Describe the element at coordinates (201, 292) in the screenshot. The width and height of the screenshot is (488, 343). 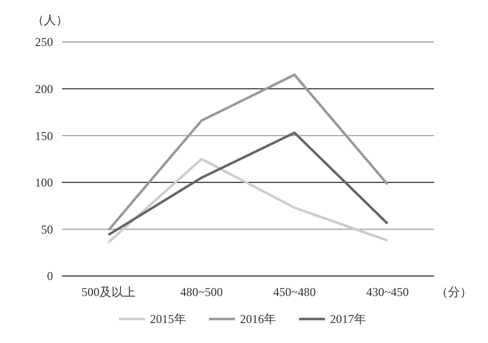
I see `x-tick-label: 480~500` at that location.